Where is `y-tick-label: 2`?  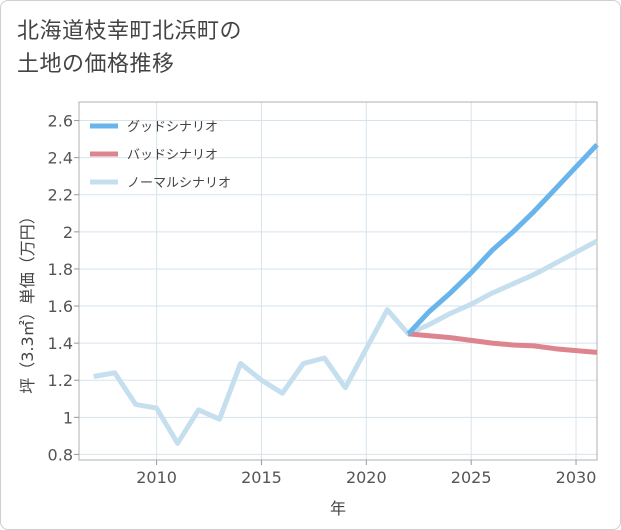
y-tick-label: 2 is located at coordinates (68, 232).